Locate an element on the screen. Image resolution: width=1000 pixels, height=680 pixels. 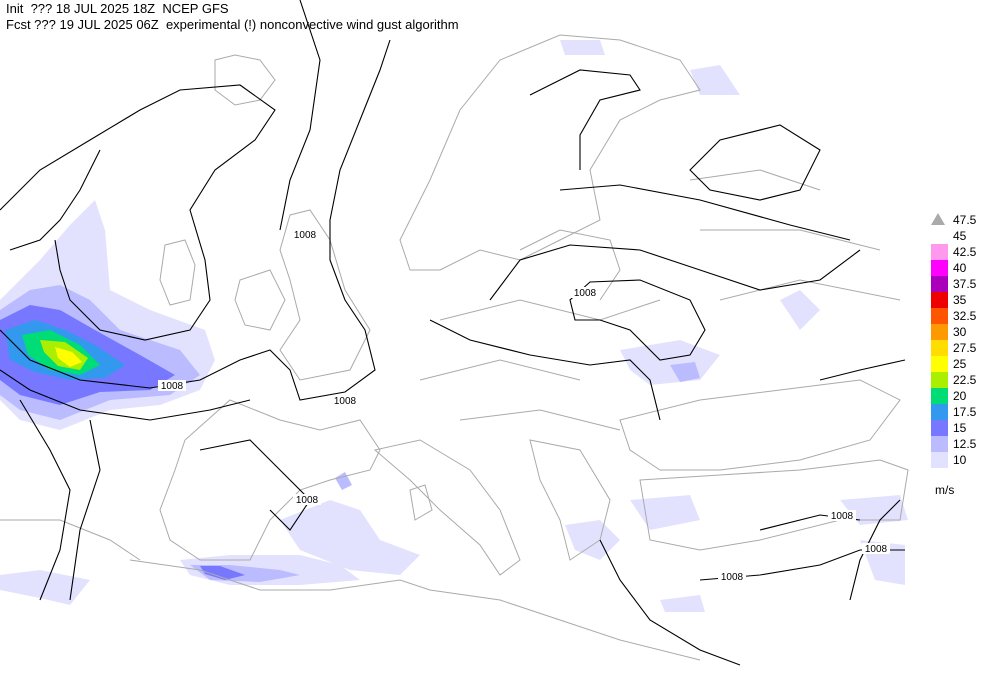
legend-unit: m/s is located at coordinates (944, 490).